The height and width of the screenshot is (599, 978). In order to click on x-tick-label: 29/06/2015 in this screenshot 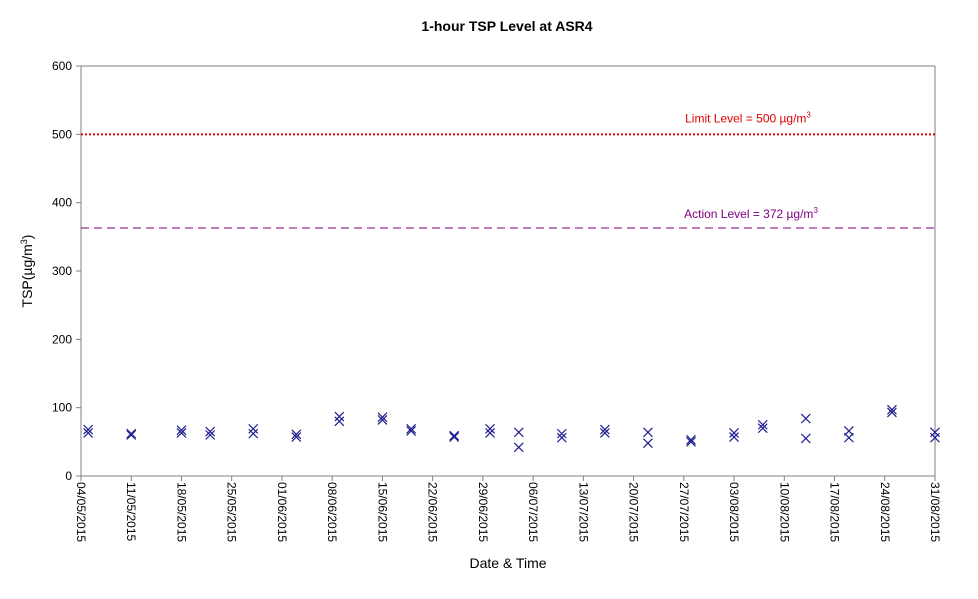, I will do `click(483, 512)`.